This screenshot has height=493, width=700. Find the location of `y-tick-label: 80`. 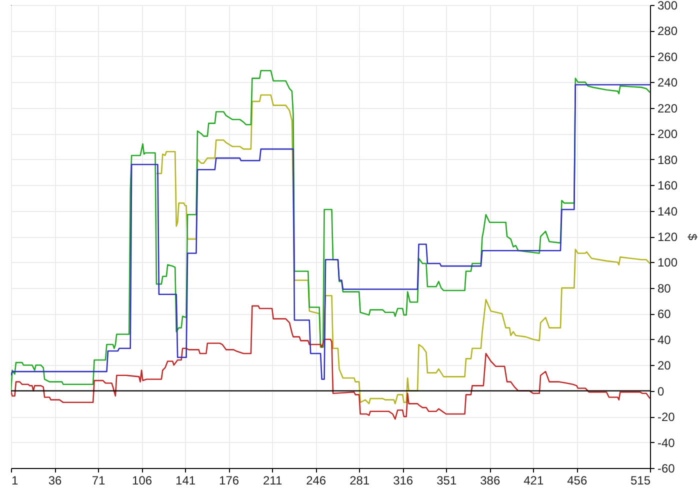

y-tick-label: 80 is located at coordinates (665, 288).